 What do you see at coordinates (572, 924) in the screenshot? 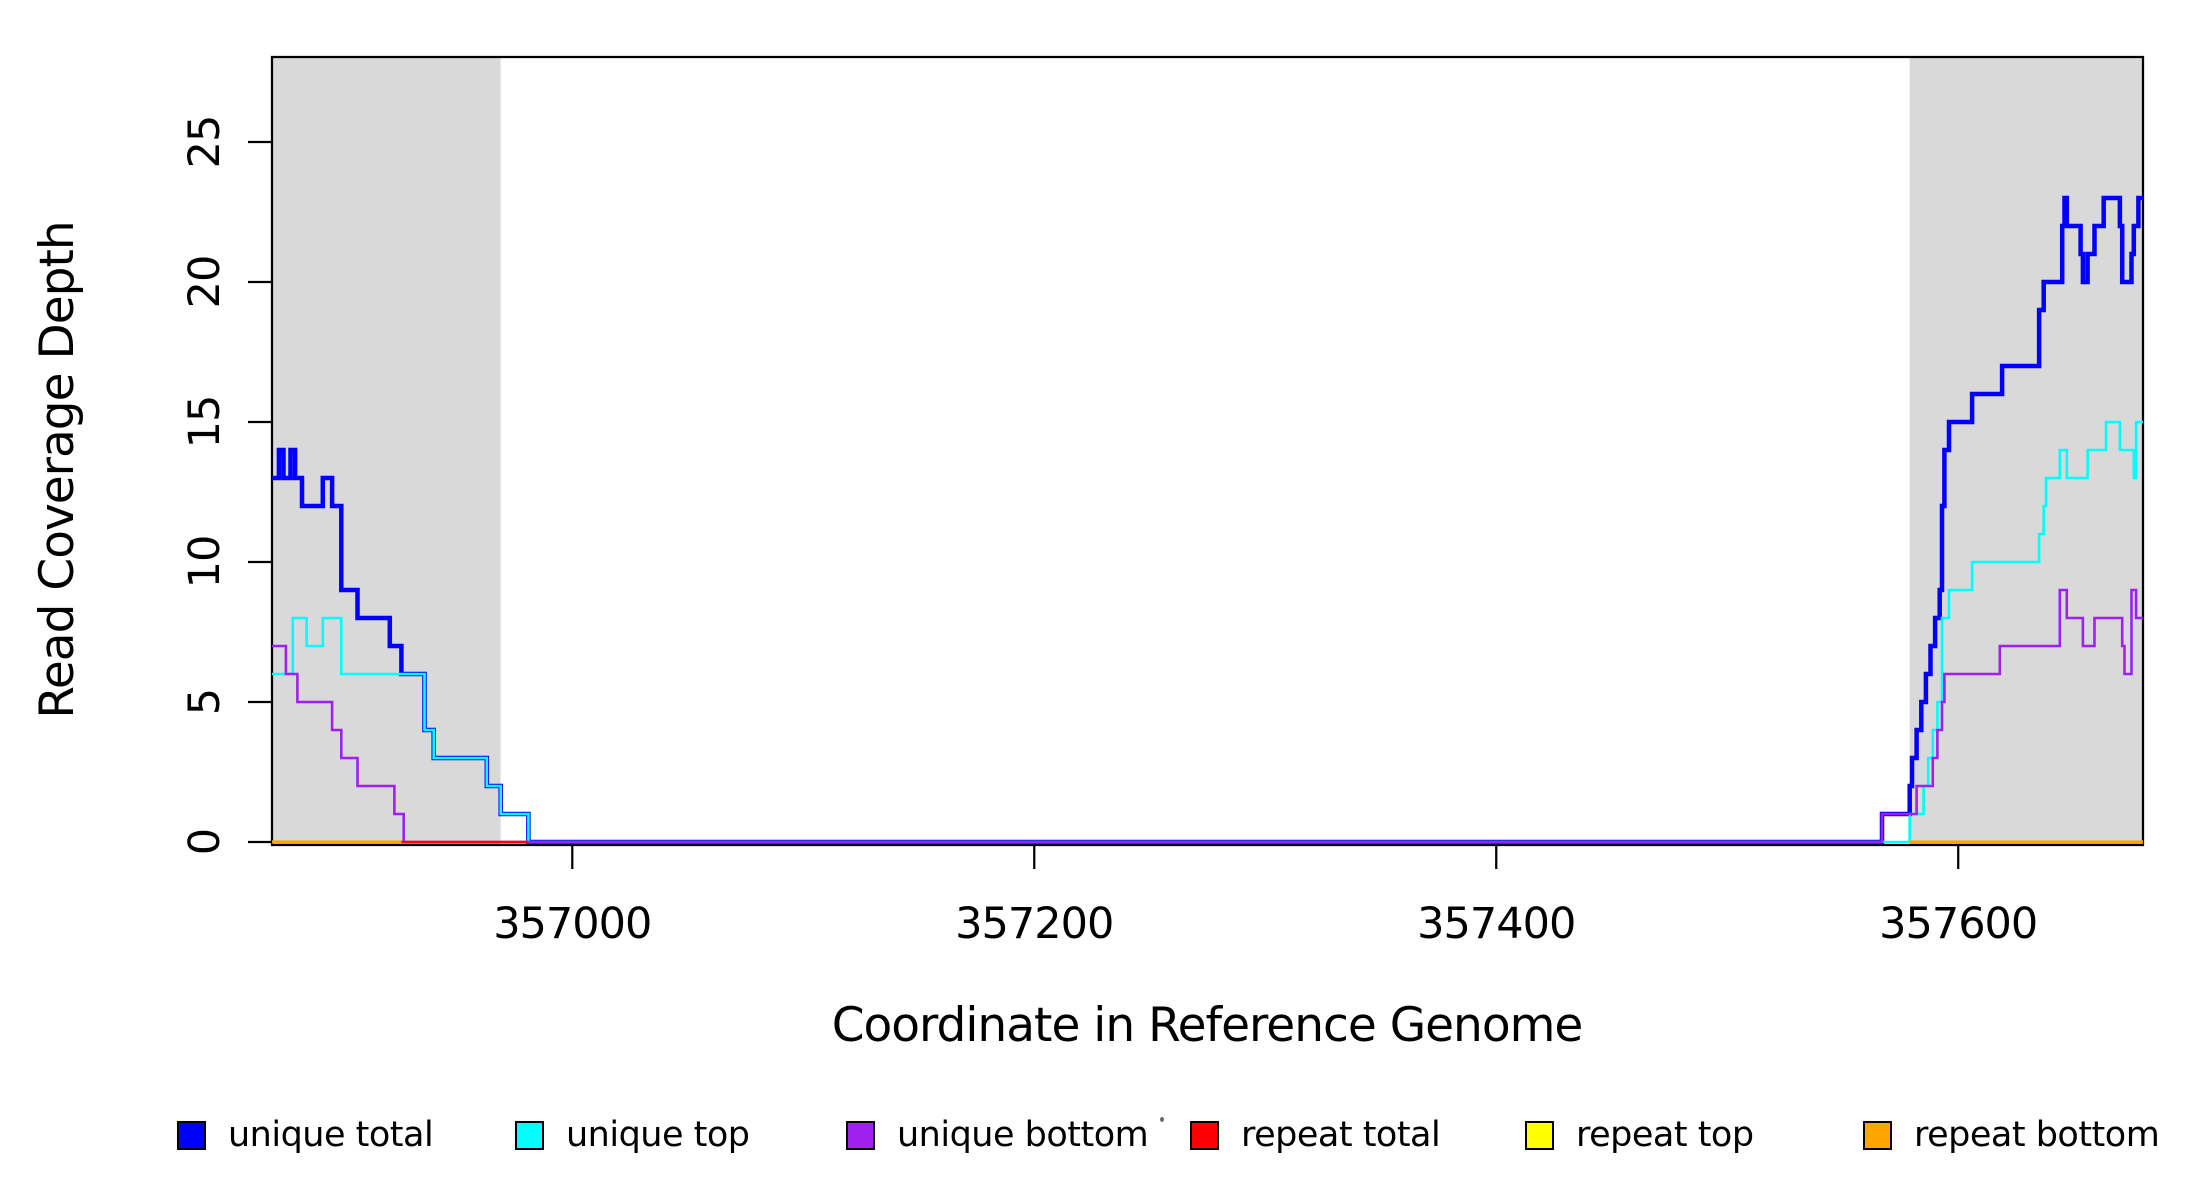
I see `x-tick-label: 357000` at bounding box center [572, 924].